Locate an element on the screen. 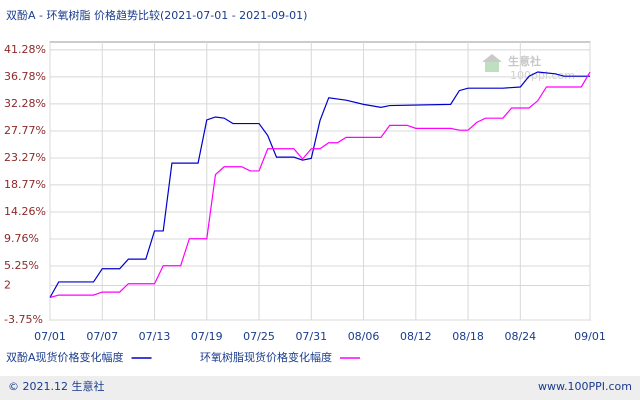  y-tick-label: 14.26% is located at coordinates (25, 211).